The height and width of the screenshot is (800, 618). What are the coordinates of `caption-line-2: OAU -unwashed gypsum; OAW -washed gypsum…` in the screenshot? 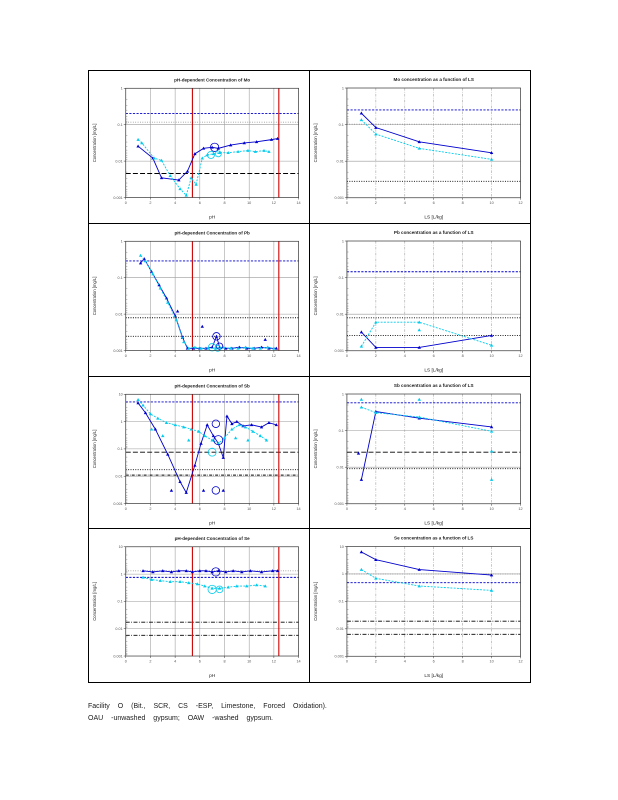 It's located at (180, 718).